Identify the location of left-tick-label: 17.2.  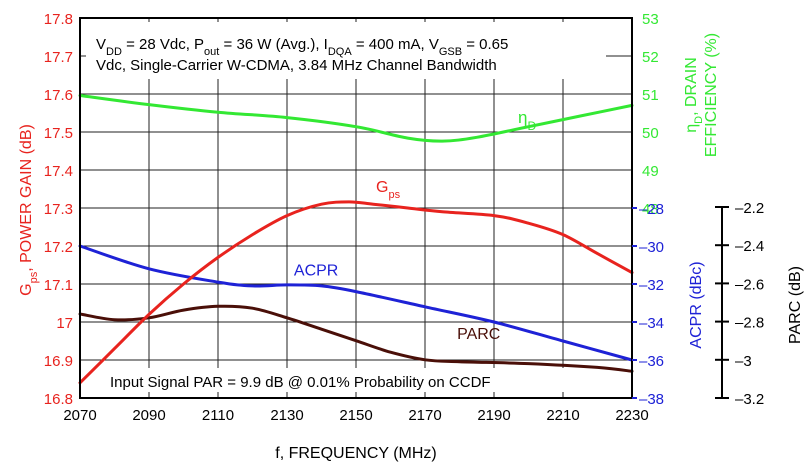
(58, 247).